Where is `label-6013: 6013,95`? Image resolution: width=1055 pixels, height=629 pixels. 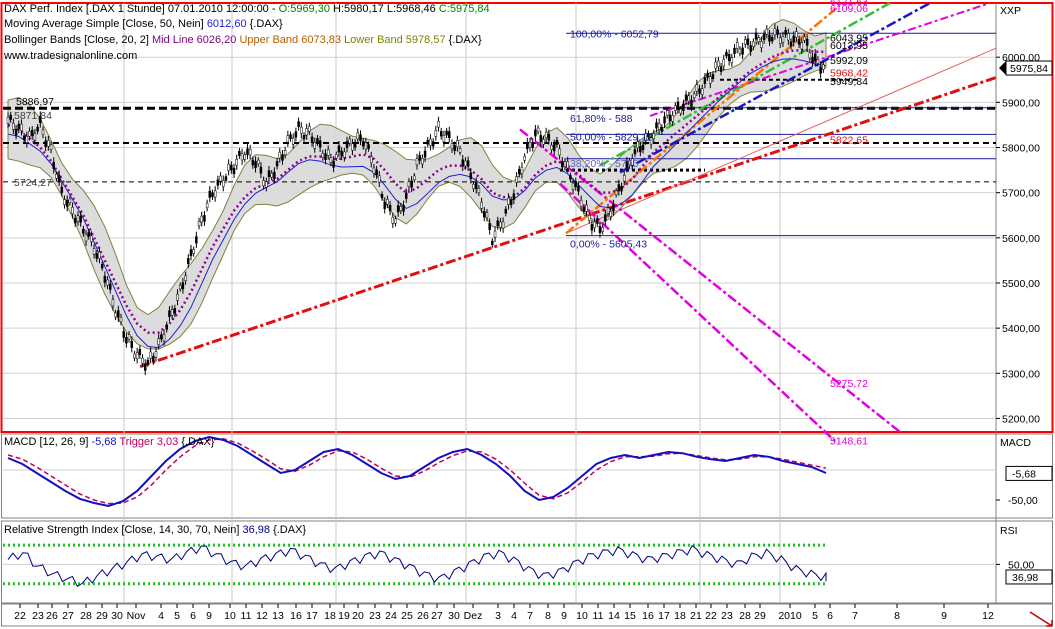 label-6013: 6013,95 is located at coordinates (849, 46).